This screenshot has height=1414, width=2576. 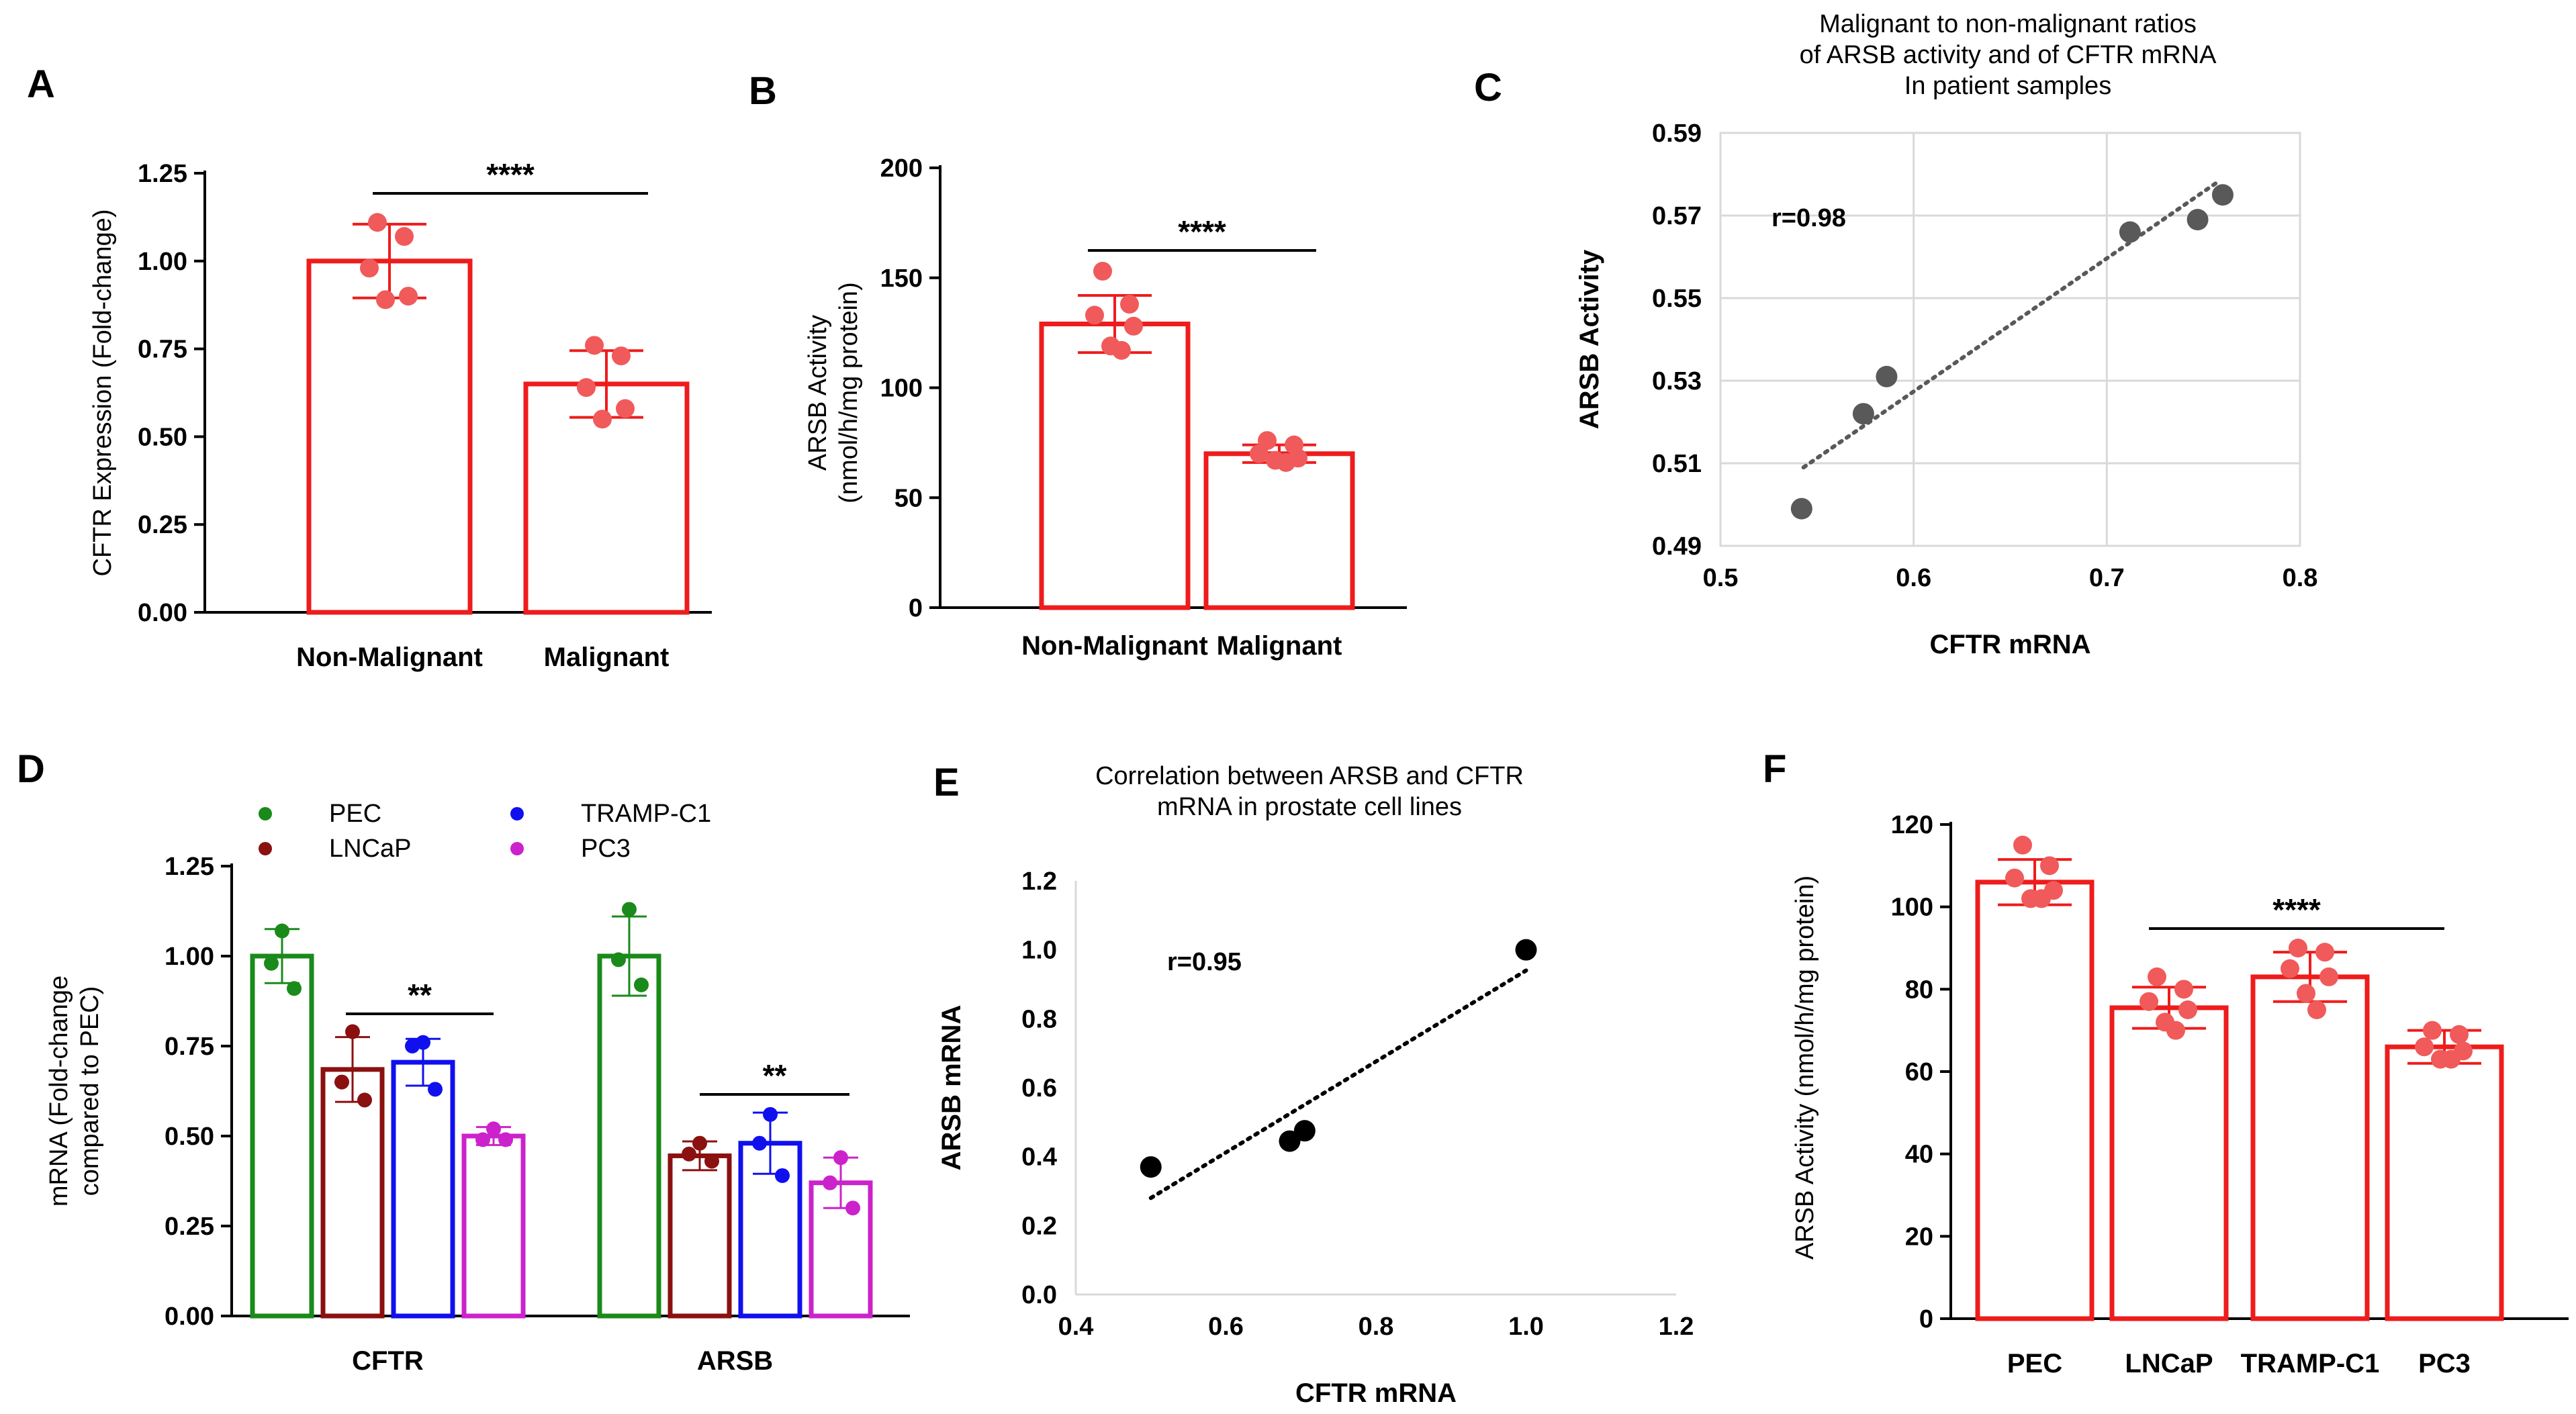 What do you see at coordinates (162, 262) in the screenshot?
I see `y-tick-label: 1.00` at bounding box center [162, 262].